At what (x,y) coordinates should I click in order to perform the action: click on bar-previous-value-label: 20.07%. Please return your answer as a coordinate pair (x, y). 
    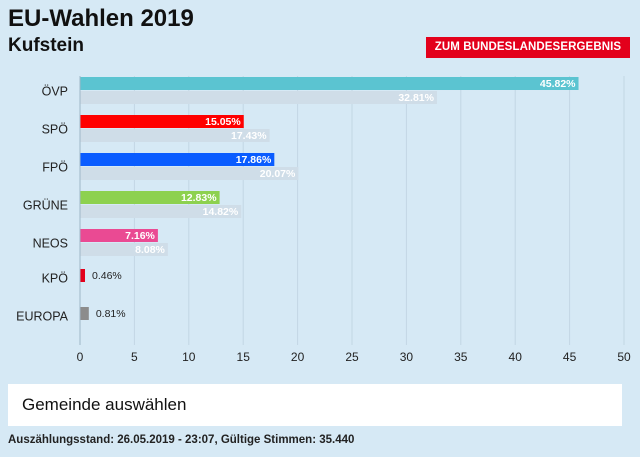
    Looking at the image, I should click on (278, 174).